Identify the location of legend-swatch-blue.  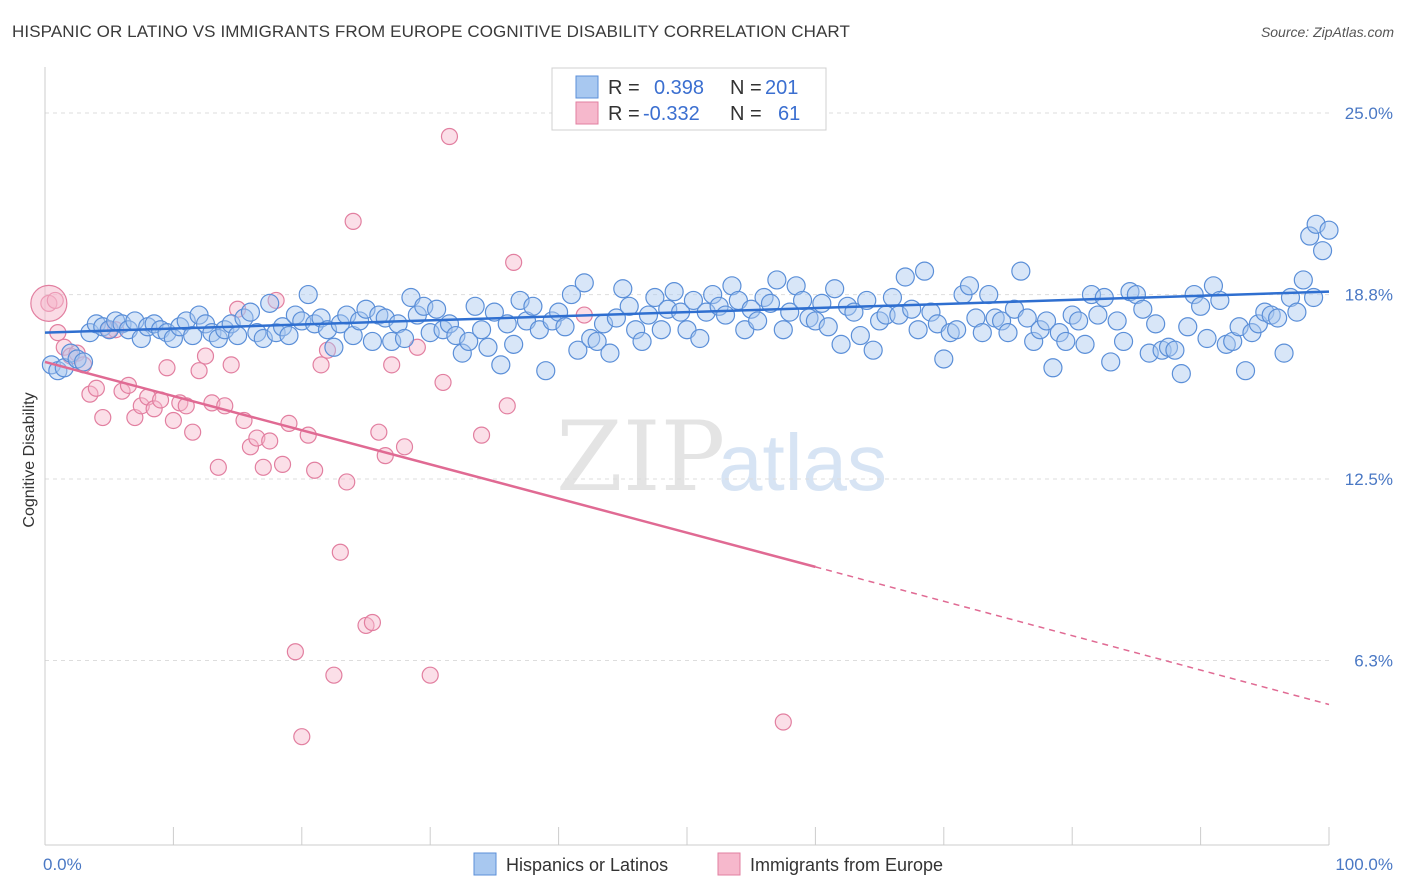
(587, 87).